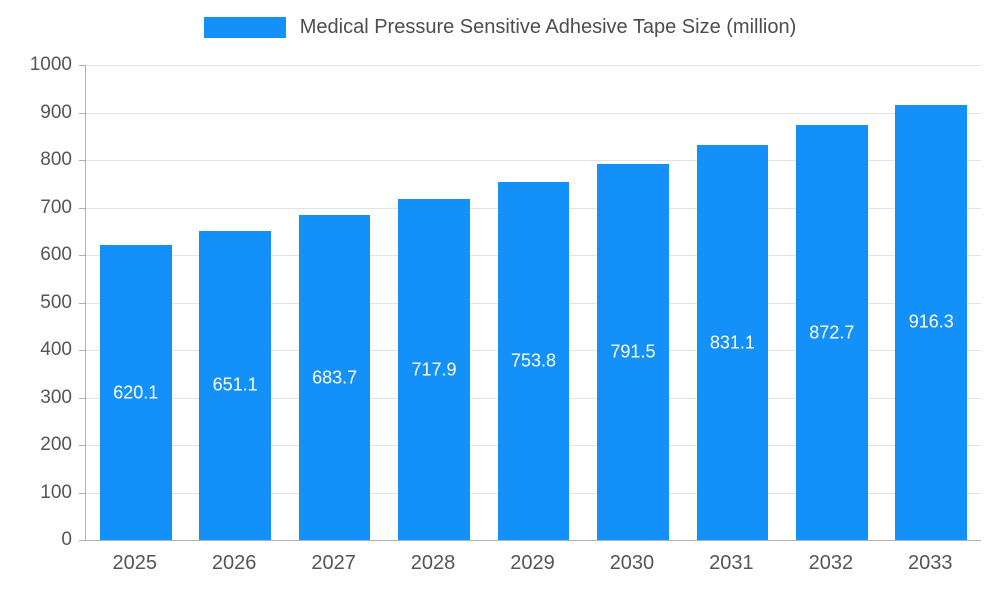  I want to click on bar-2032: 872.7, so click(832, 332).